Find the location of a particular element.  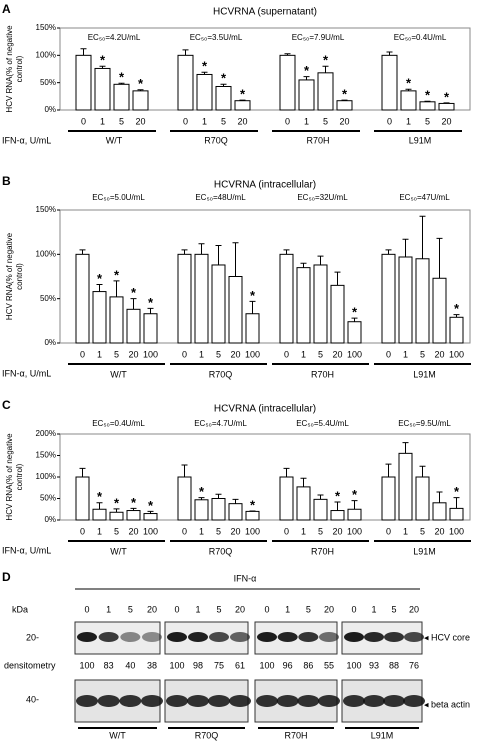

panel-label: D is located at coordinates (6, 577).